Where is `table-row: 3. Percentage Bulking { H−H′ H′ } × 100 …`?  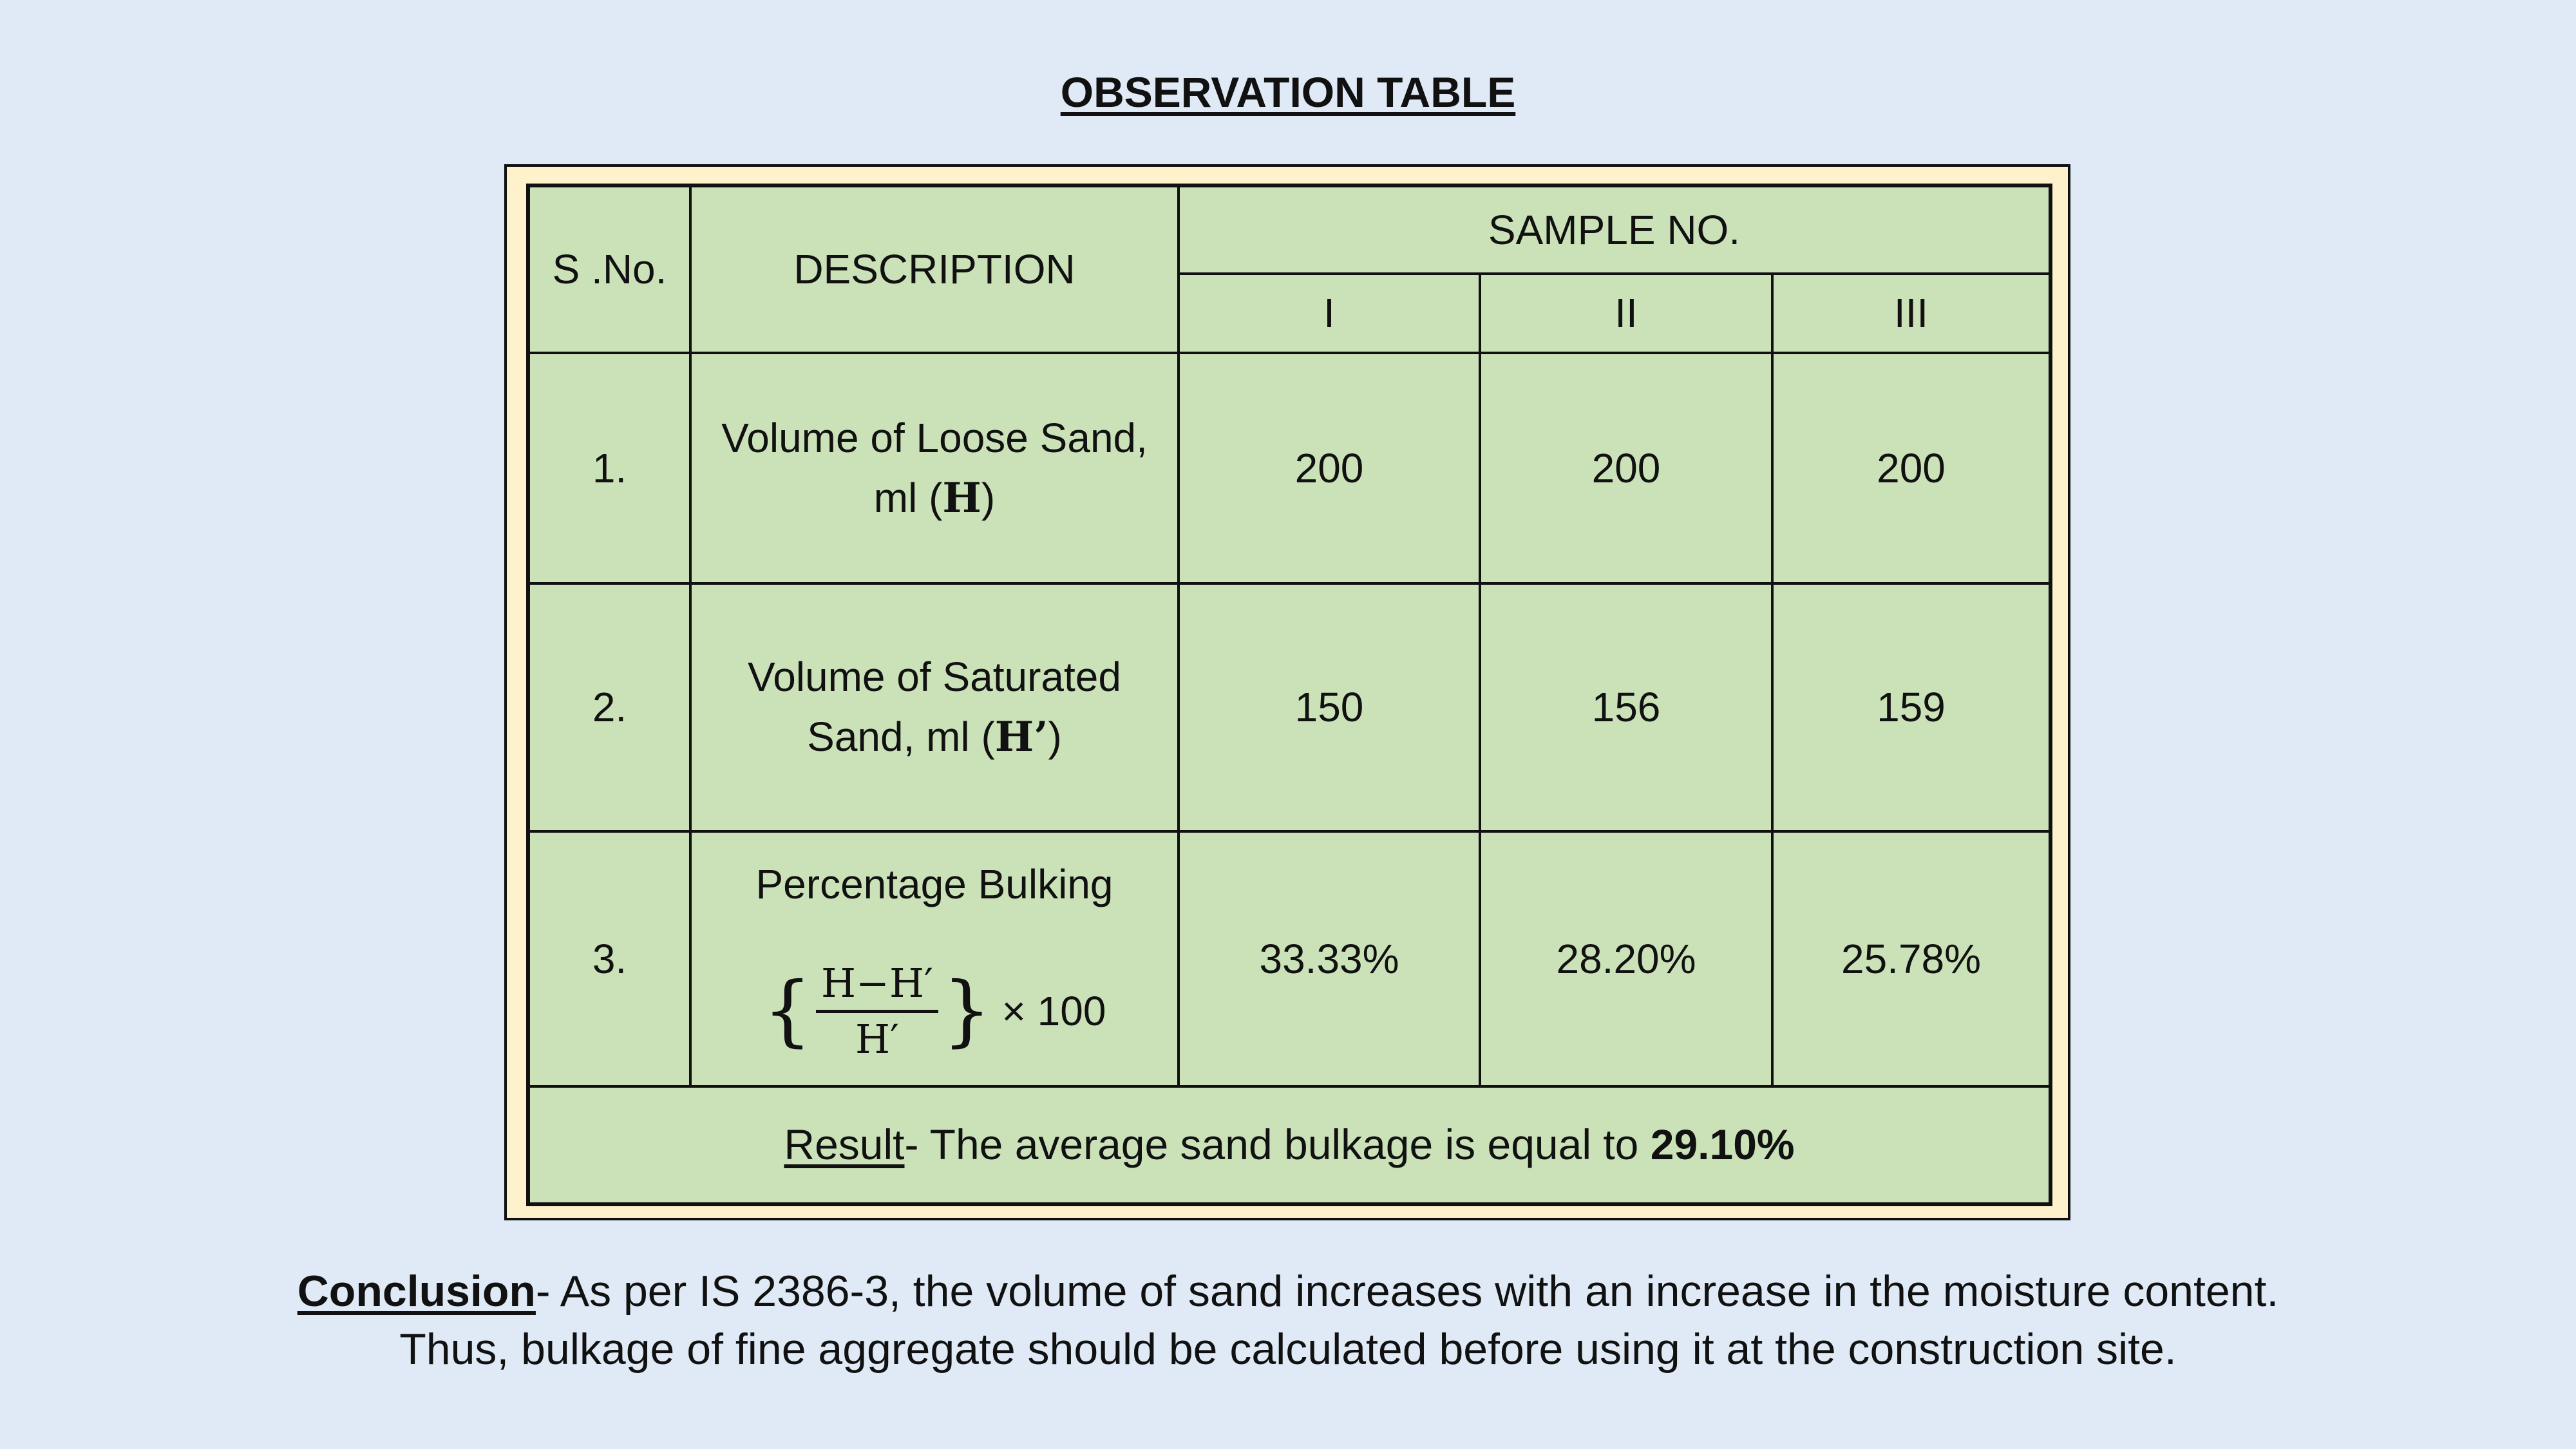
table-row: 3. Percentage Bulking { H−H′ H′ } × 100 … is located at coordinates (1289, 959).